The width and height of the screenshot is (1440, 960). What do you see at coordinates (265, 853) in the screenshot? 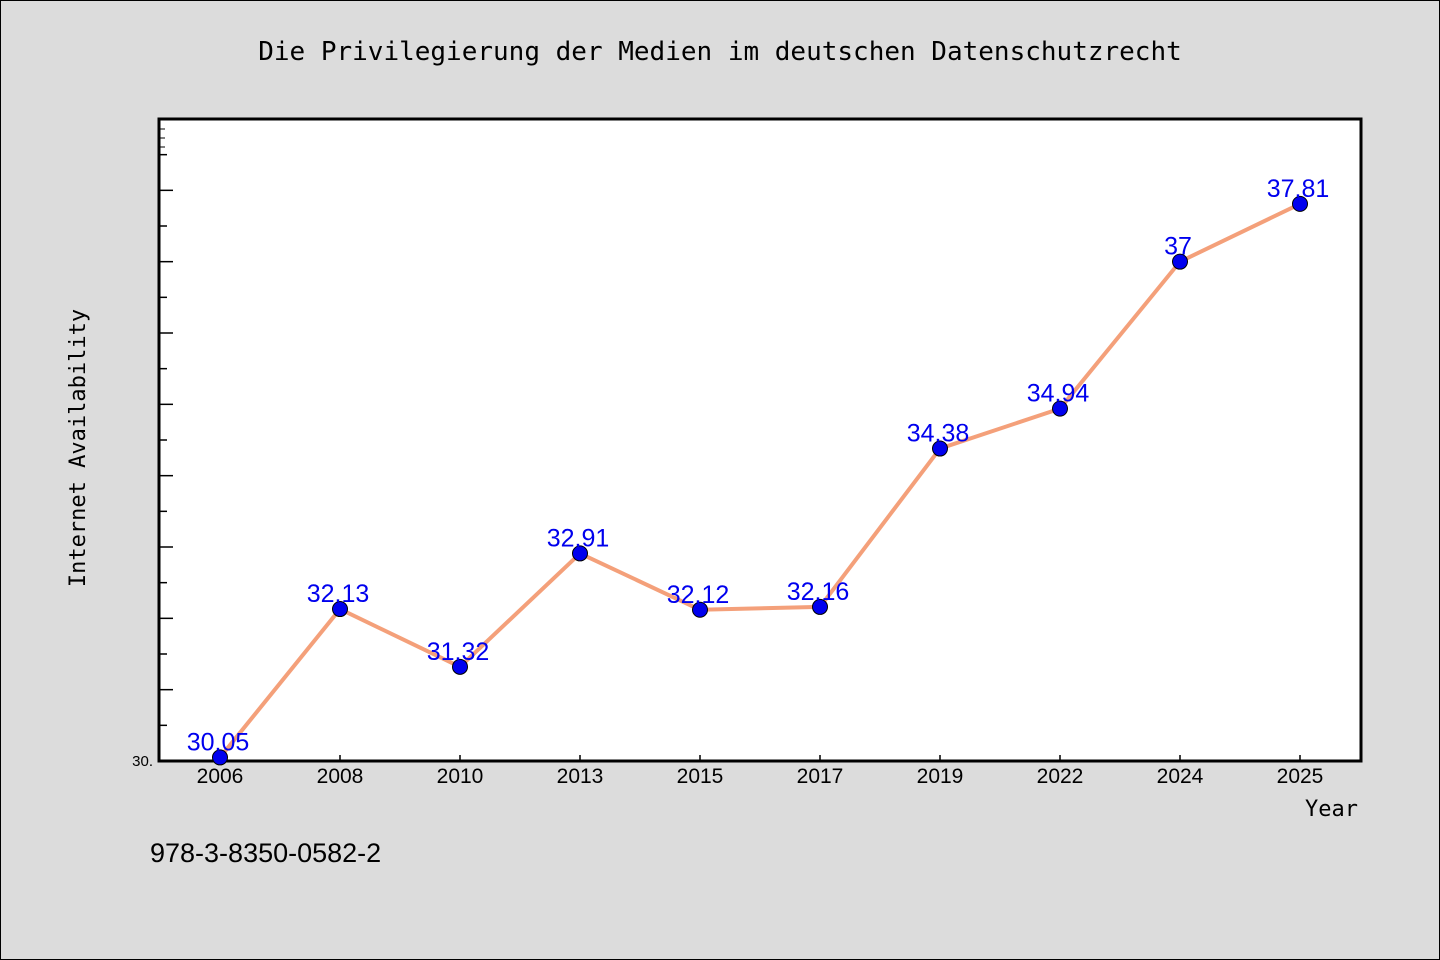
I see `isbn-text: 978-3-8350-0582-2` at bounding box center [265, 853].